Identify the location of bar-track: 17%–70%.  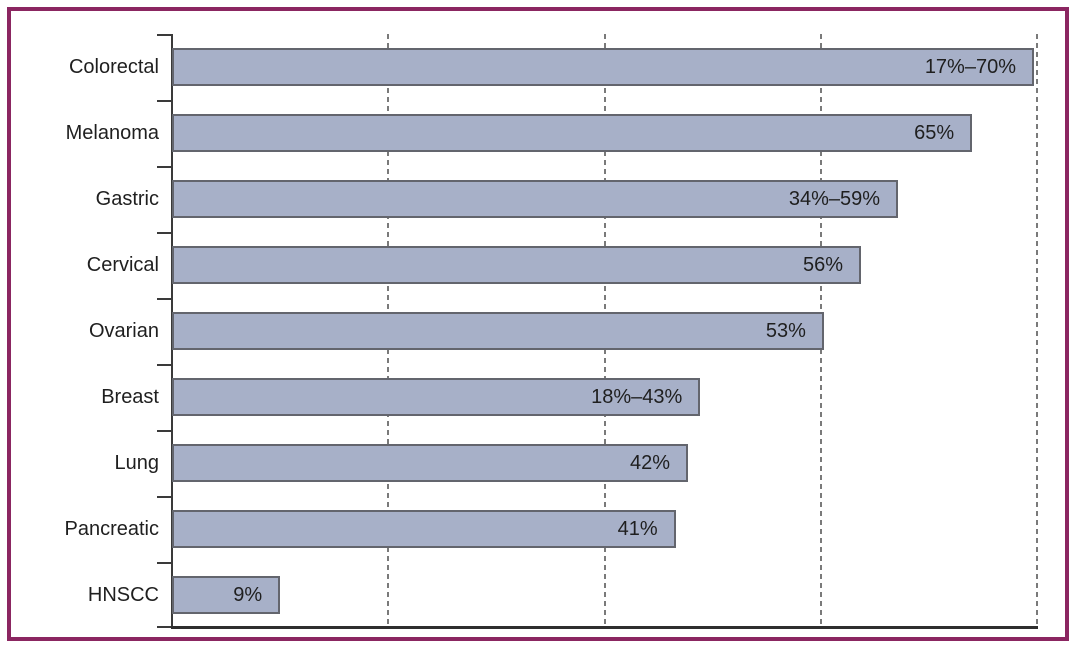
(604, 67).